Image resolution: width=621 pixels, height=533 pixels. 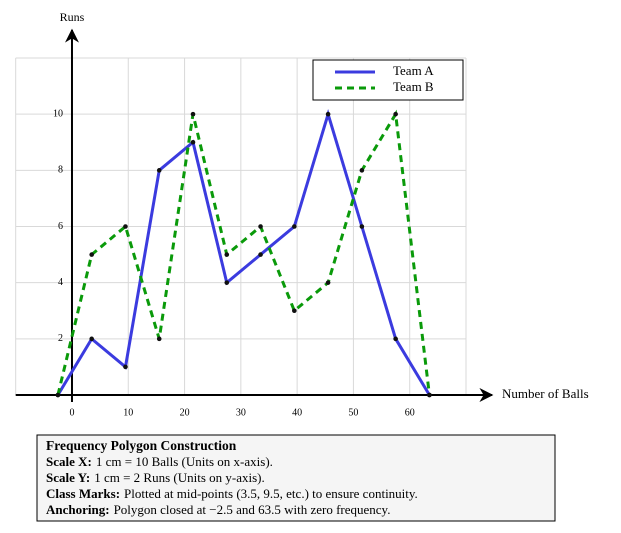 I want to click on note-label: Class Marks:, so click(x=83, y=493).